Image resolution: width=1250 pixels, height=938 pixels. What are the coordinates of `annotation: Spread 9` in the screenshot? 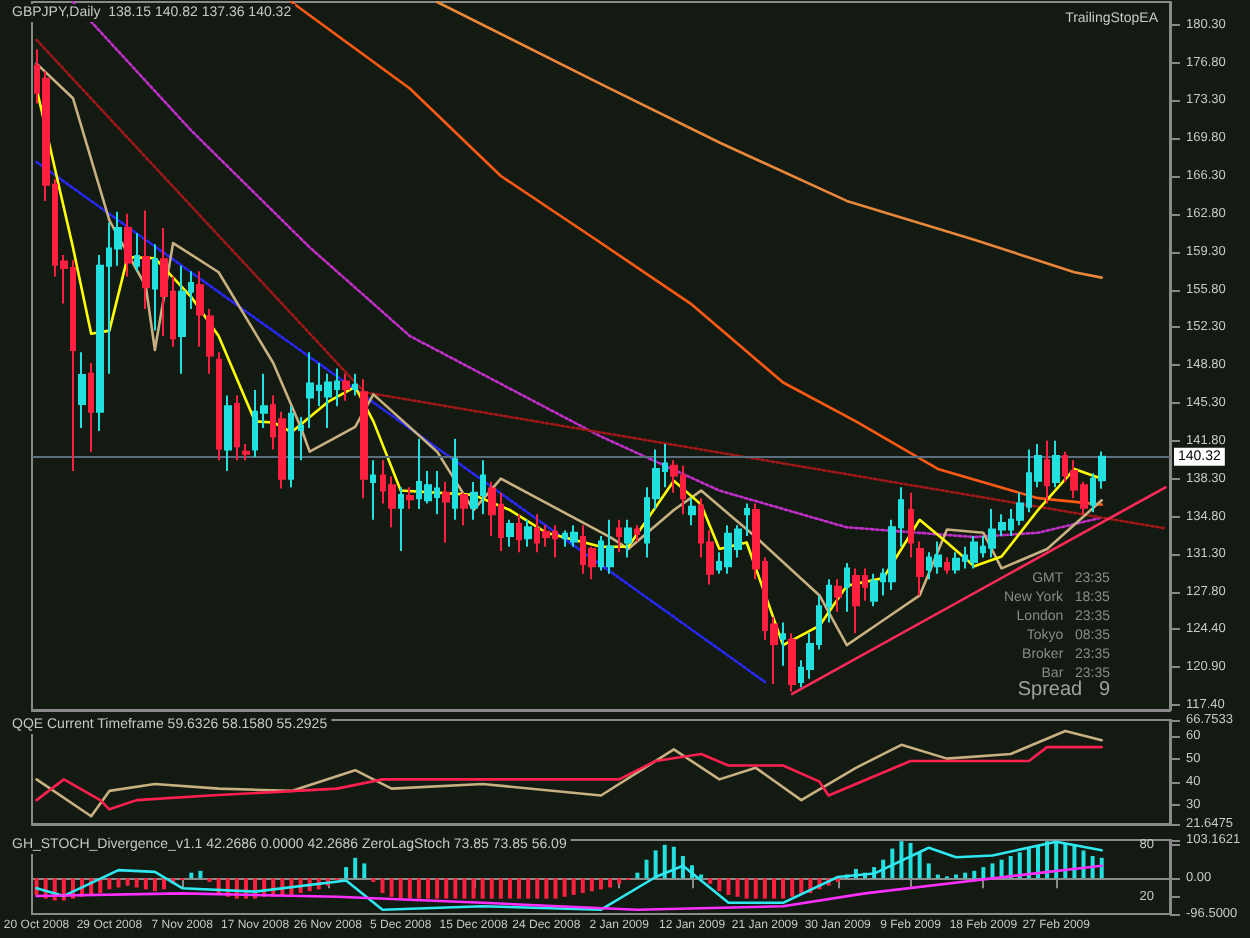 It's located at (1064, 690).